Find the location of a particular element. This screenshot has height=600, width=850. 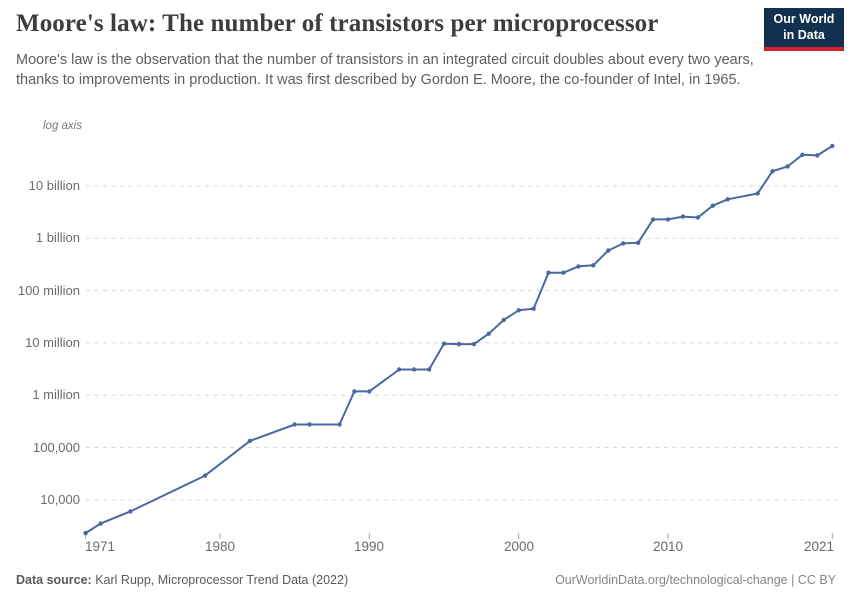

data-point-2008 is located at coordinates (638, 242).